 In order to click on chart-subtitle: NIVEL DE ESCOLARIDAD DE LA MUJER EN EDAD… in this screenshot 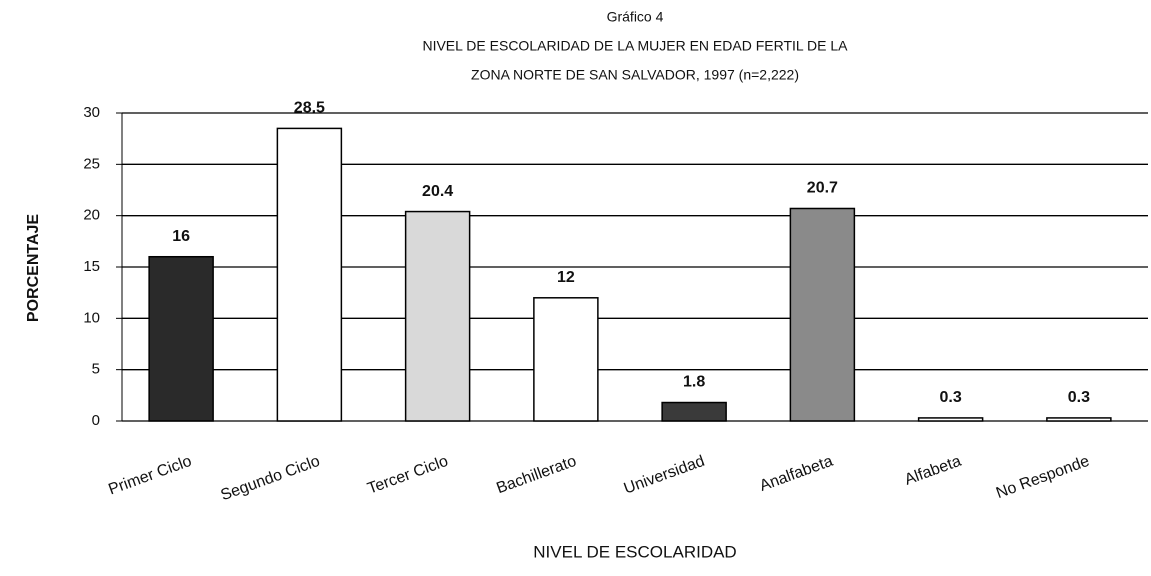, I will do `click(635, 46)`.